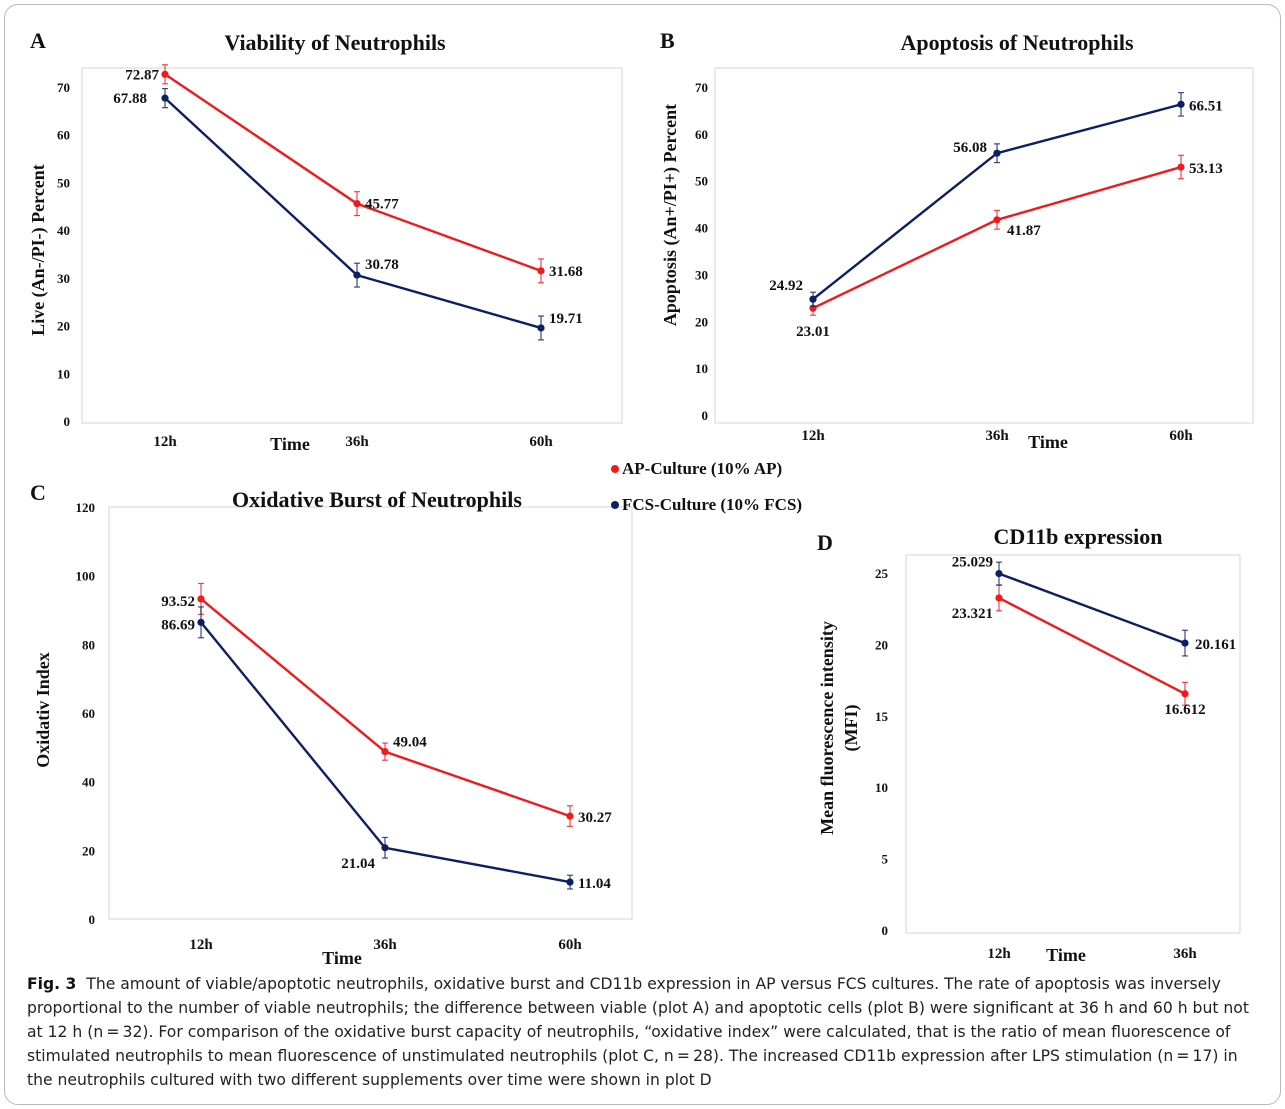  Describe the element at coordinates (972, 563) in the screenshot. I see `data-label: 25.029` at that location.